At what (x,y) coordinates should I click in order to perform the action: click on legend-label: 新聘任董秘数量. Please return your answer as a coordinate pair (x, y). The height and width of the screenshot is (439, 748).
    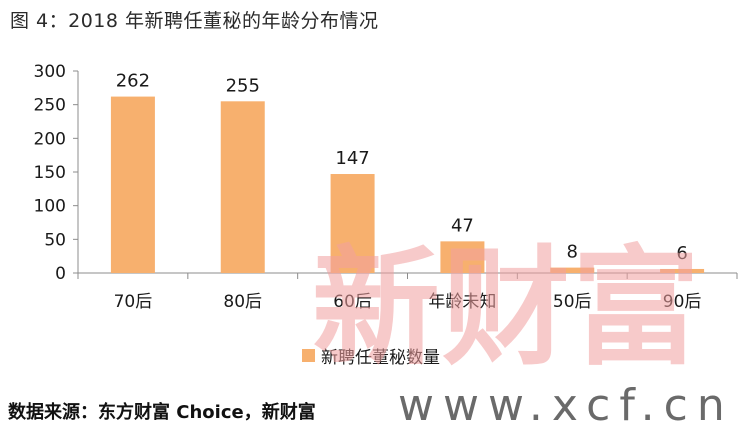
    Looking at the image, I should click on (380, 358).